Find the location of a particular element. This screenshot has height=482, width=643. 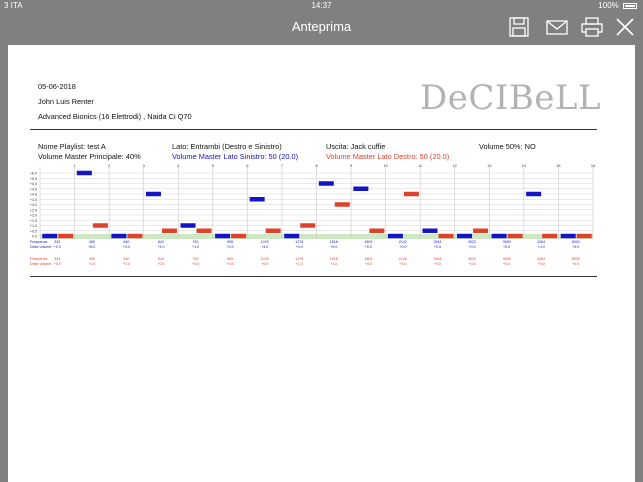

category-label: 11 is located at coordinates (420, 166).